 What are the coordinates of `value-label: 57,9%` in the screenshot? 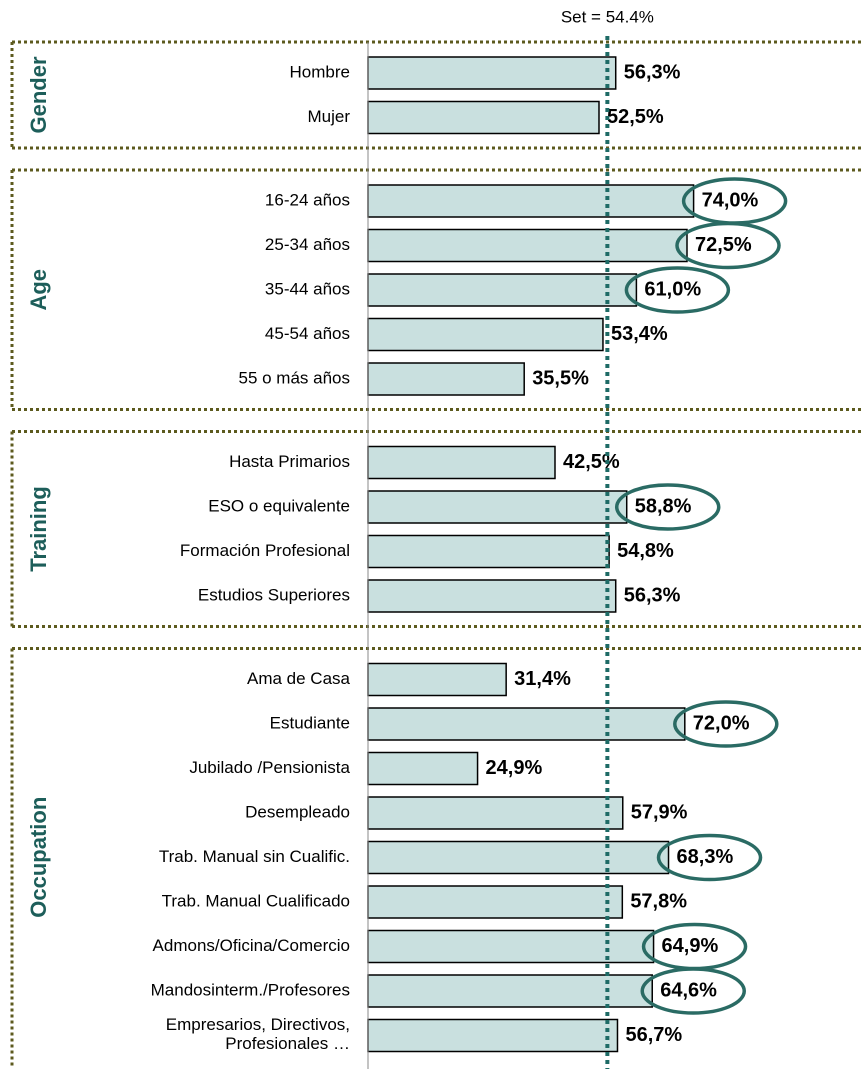 It's located at (659, 812).